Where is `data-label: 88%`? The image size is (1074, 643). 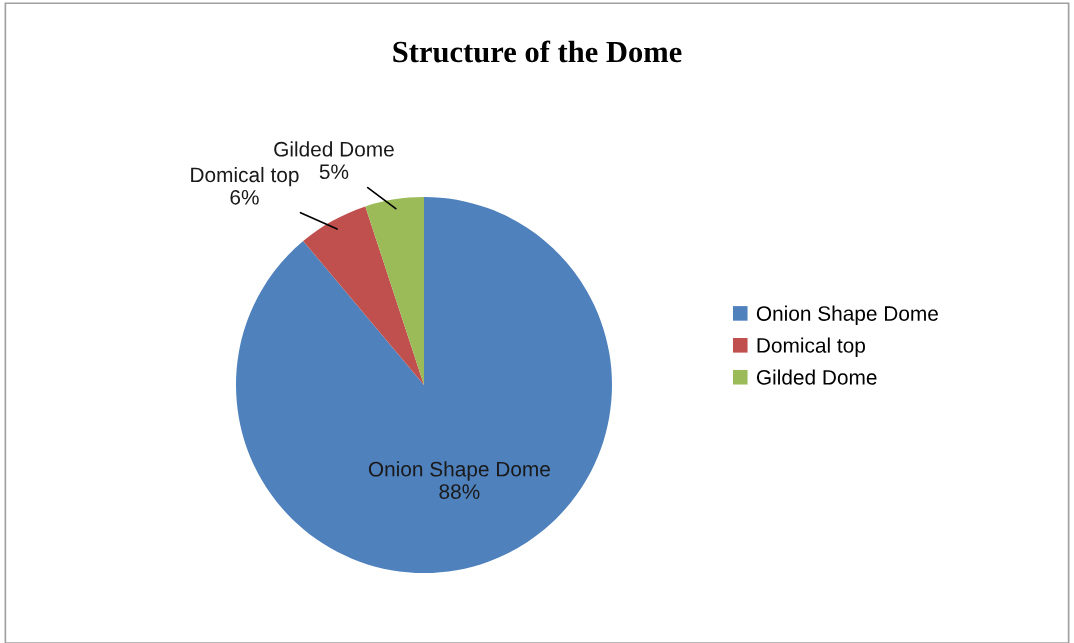
data-label: 88% is located at coordinates (459, 491).